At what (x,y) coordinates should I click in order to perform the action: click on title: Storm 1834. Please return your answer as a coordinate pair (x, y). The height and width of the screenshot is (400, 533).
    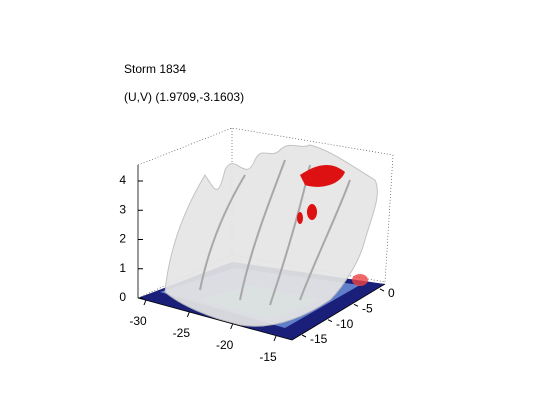
    Looking at the image, I should click on (155, 69).